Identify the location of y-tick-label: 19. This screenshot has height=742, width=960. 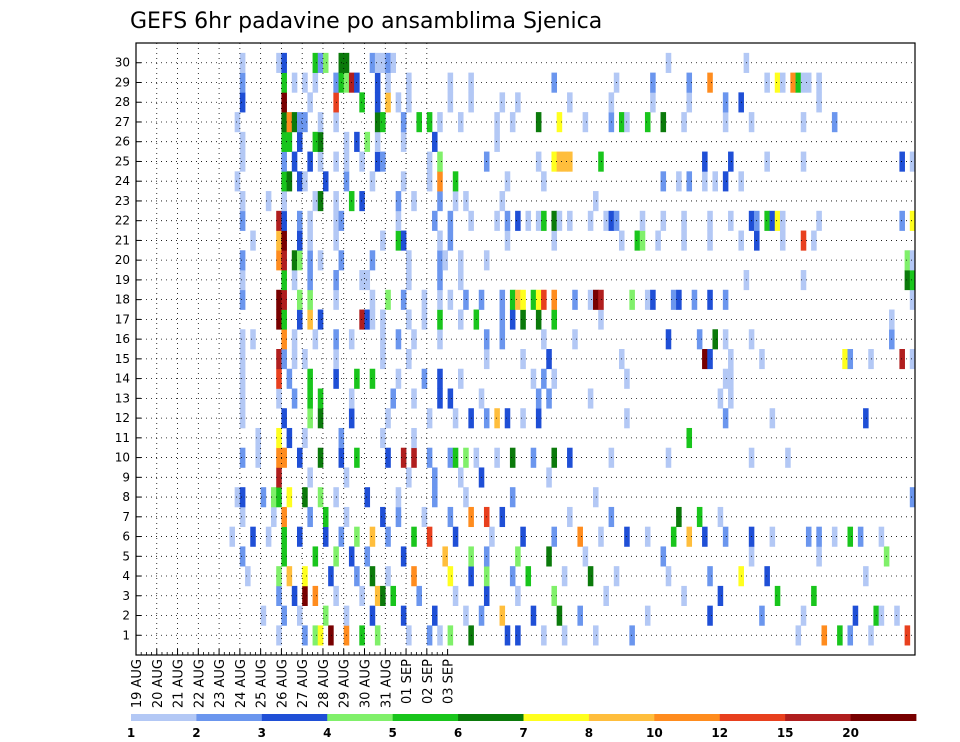
(122, 280).